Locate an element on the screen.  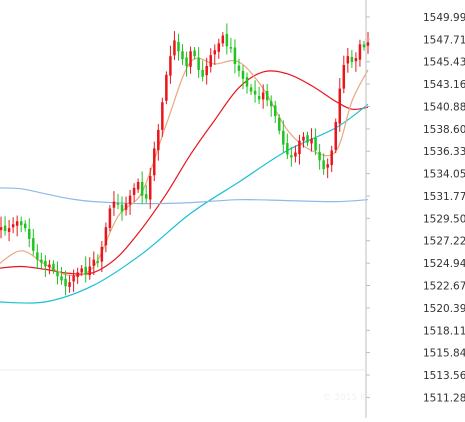
y-tick-label: 1520.39 is located at coordinates (444, 309).